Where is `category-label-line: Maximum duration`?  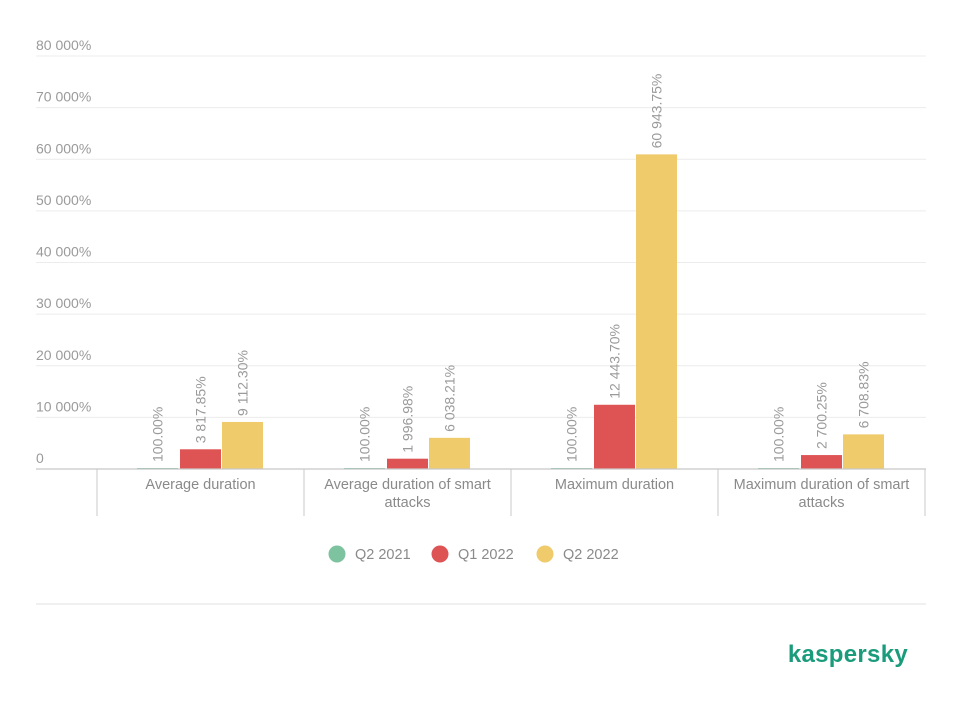 category-label-line: Maximum duration is located at coordinates (614, 485).